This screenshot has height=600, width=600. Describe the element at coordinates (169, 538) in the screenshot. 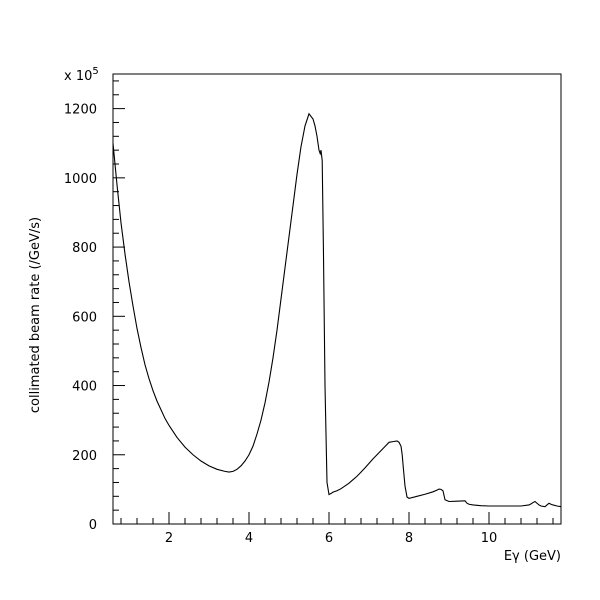

I see `x-tick-label: 2` at that location.